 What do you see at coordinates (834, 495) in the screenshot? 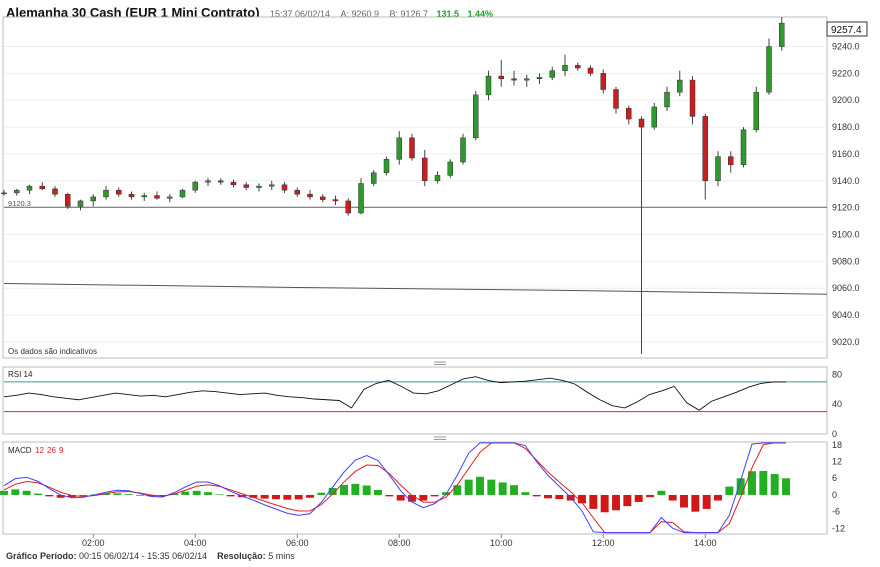
I see `macd-tick-label: 0` at bounding box center [834, 495].